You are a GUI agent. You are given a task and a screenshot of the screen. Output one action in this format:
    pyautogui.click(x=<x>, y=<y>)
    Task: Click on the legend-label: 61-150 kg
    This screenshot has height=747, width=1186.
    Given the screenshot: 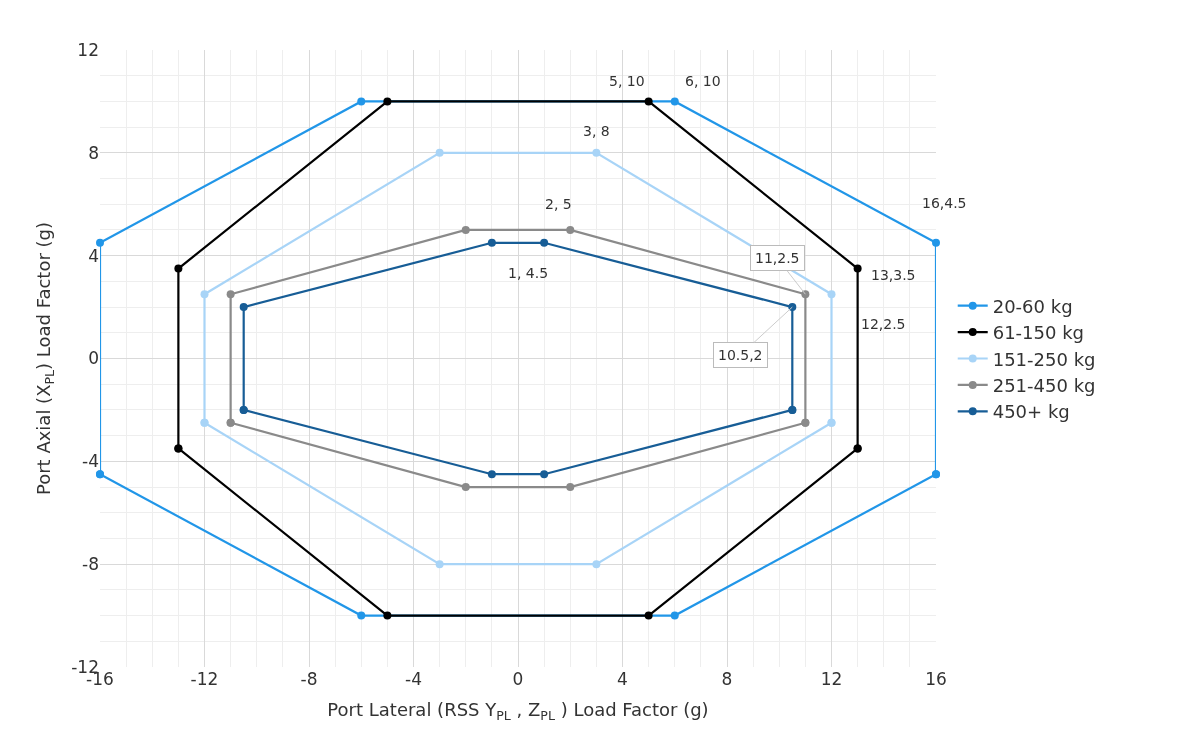 What is the action you would take?
    pyautogui.click(x=1038, y=333)
    